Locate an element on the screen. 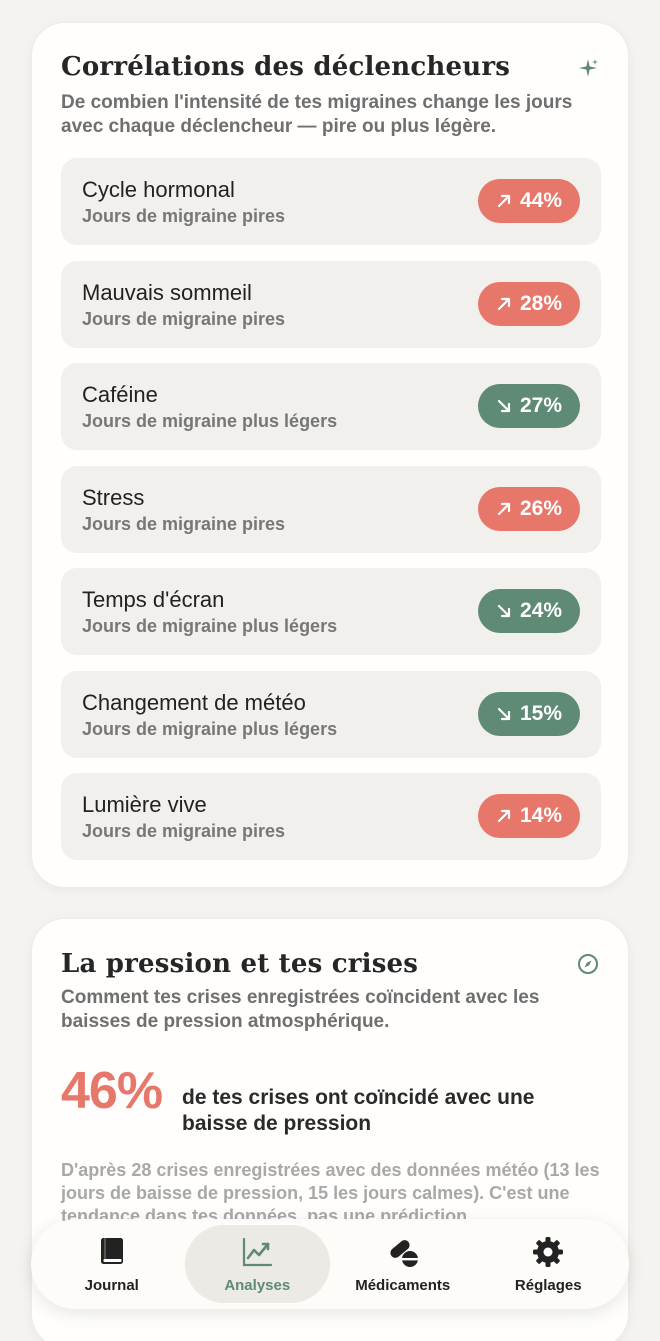  tab-bar: Journal Analyses Médicaments is located at coordinates (330, 1264).